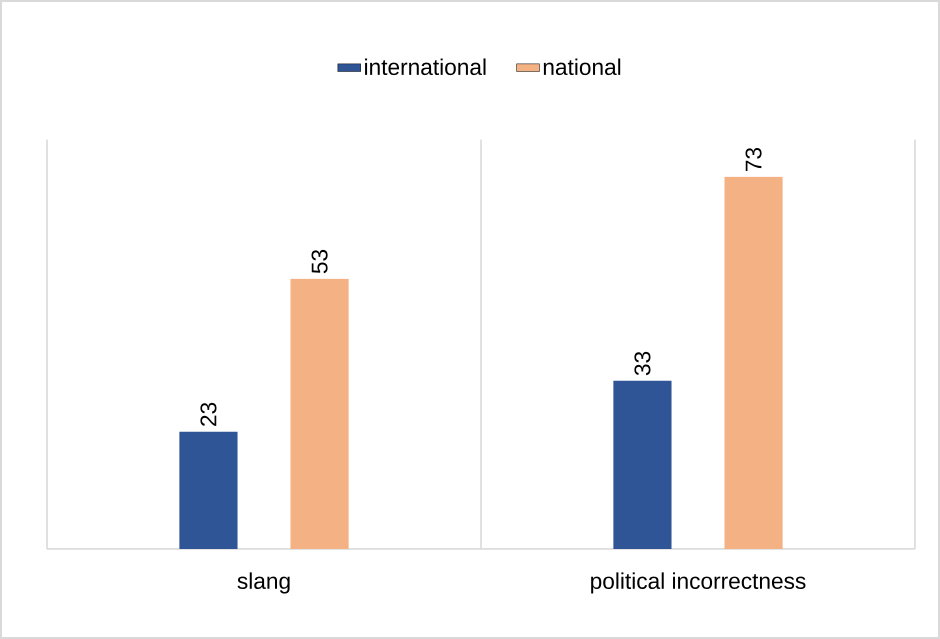  What do you see at coordinates (754, 159) in the screenshot?
I see `data-label: 73` at bounding box center [754, 159].